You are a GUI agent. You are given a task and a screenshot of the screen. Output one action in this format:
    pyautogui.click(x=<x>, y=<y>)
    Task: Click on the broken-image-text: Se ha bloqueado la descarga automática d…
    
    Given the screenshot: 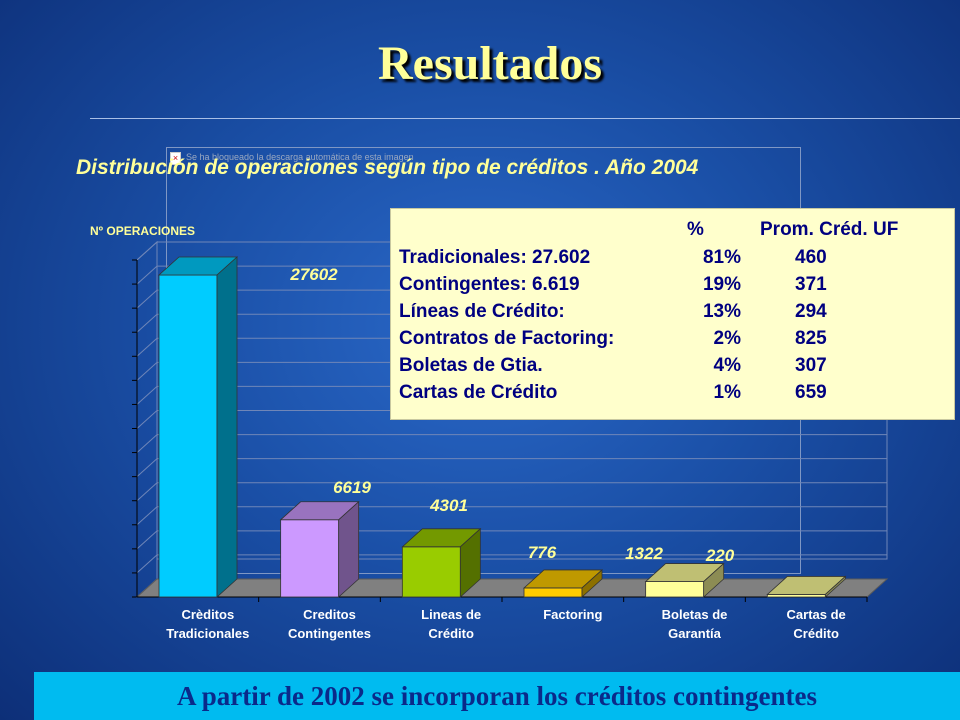 What is the action you would take?
    pyautogui.click(x=300, y=157)
    